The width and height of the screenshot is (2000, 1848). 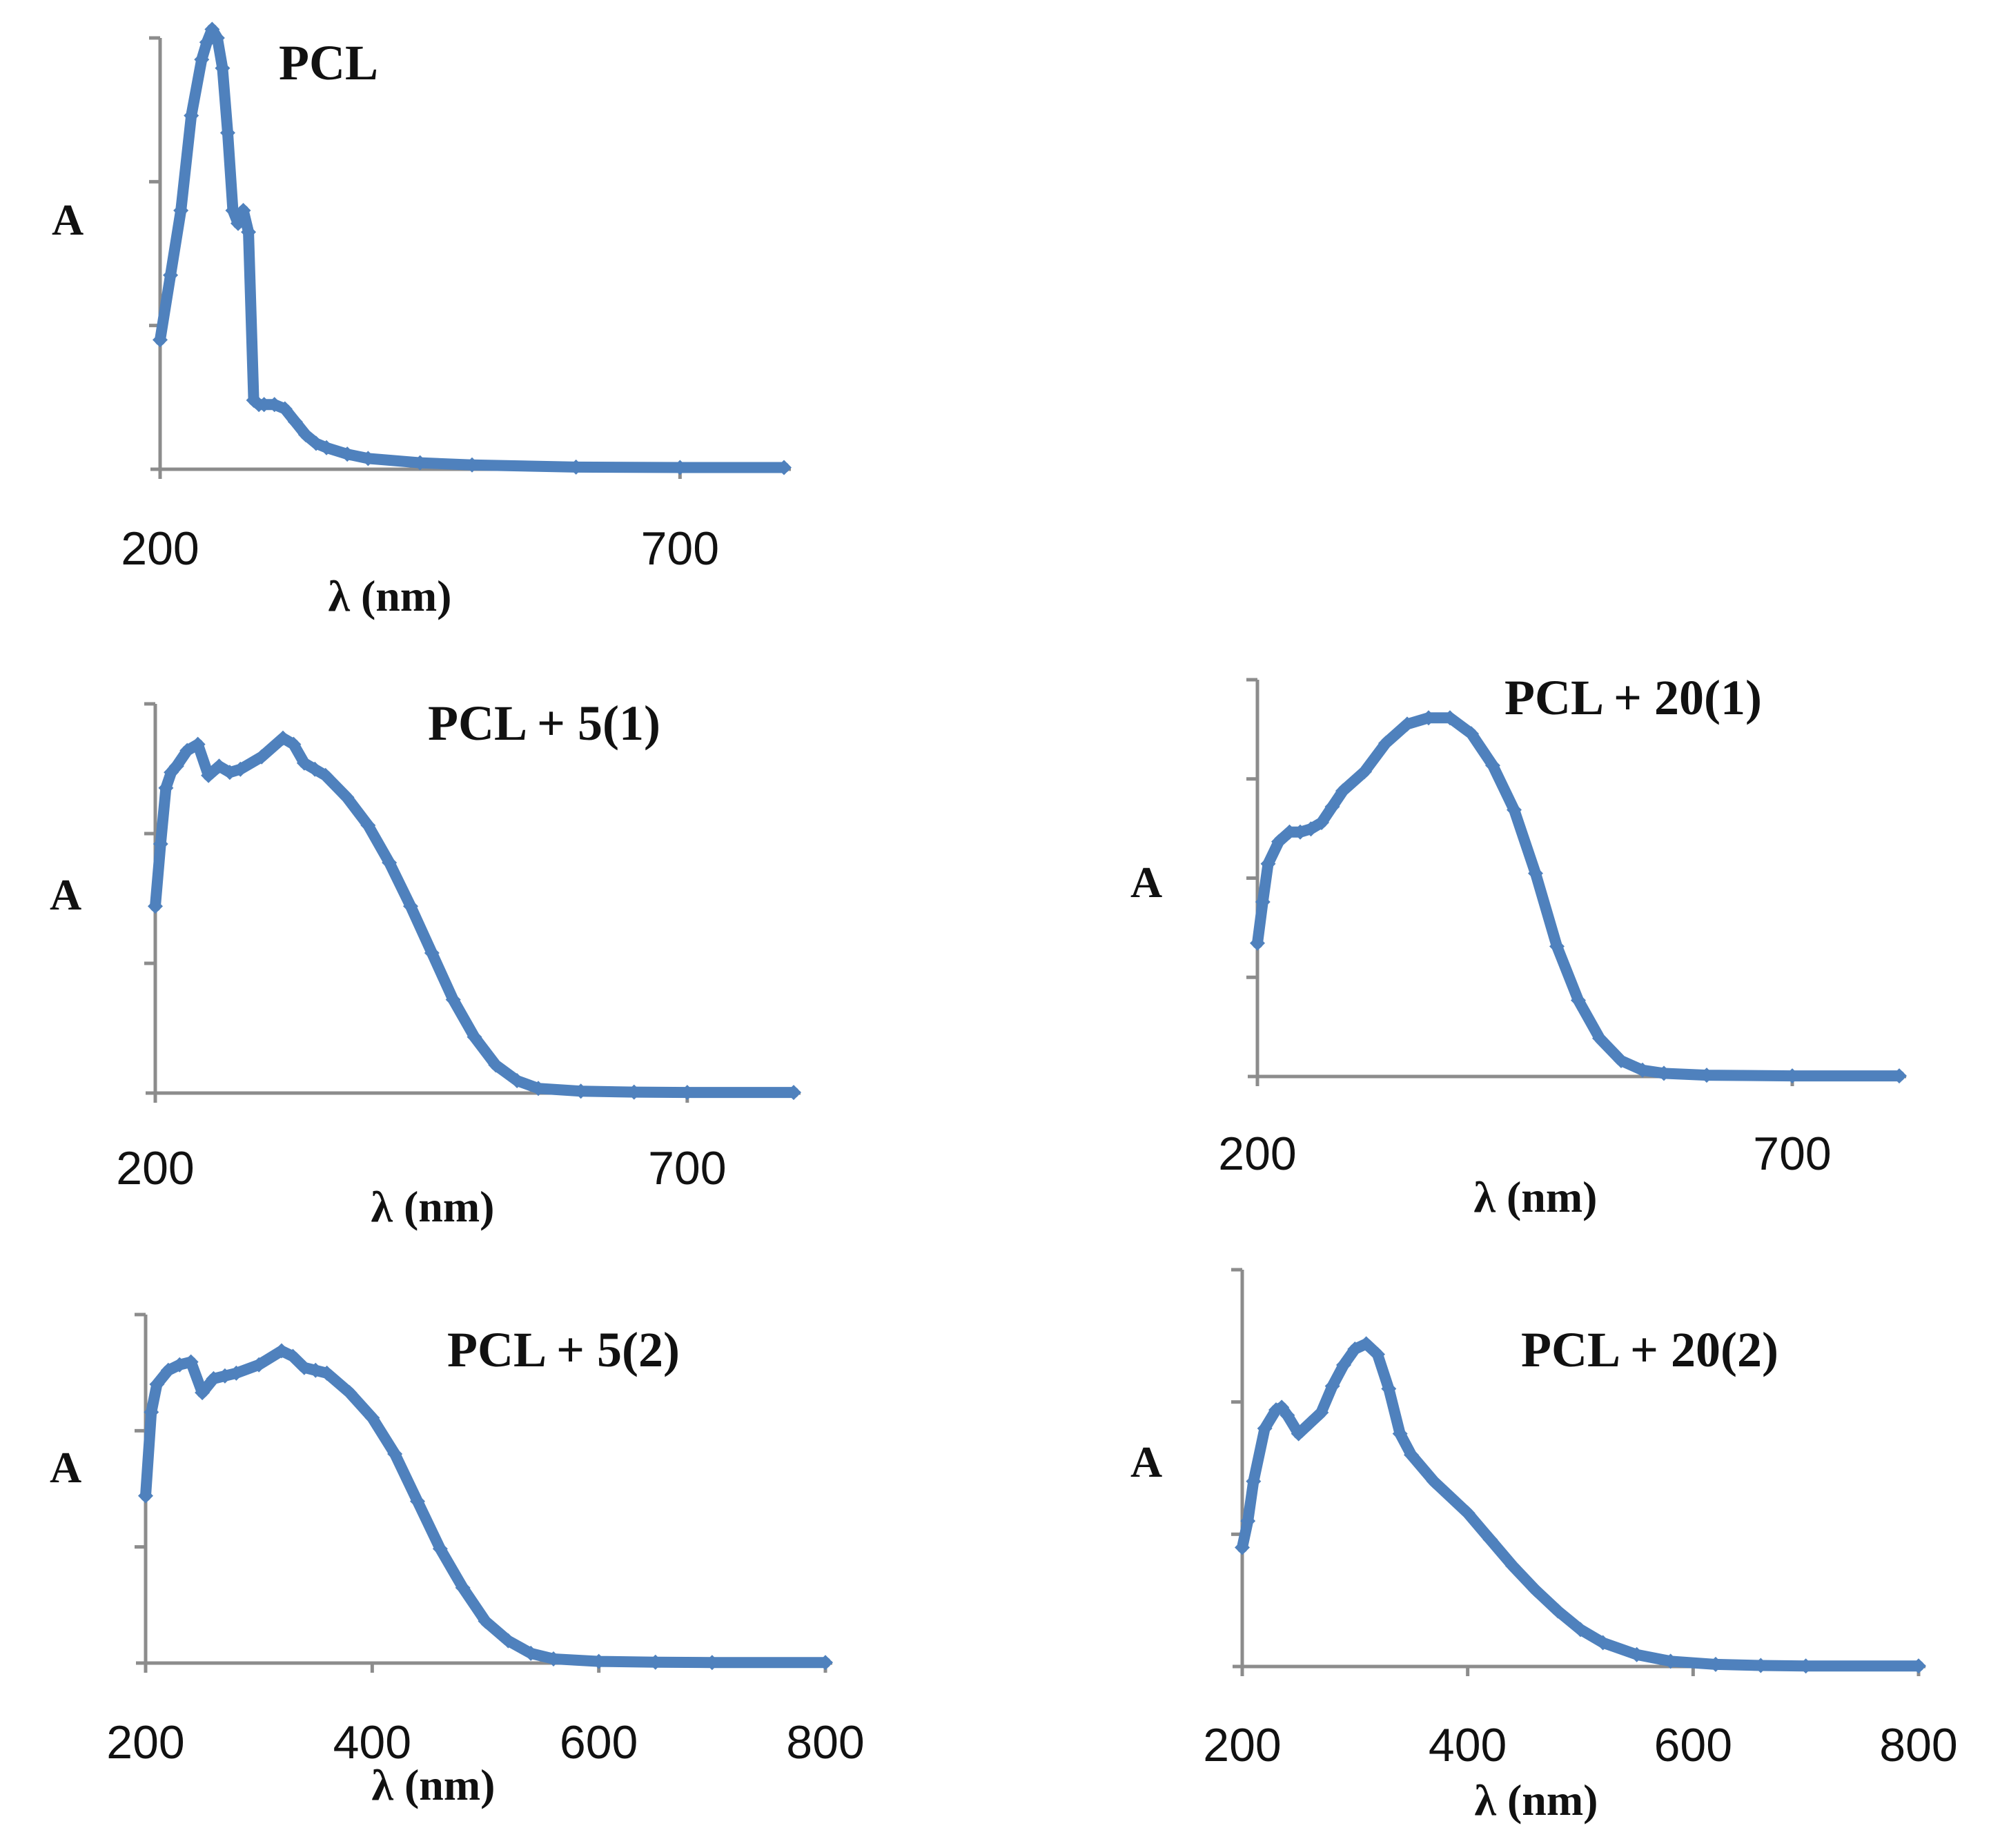 I want to click on x-tick-label: 600, so click(x=1693, y=1745).